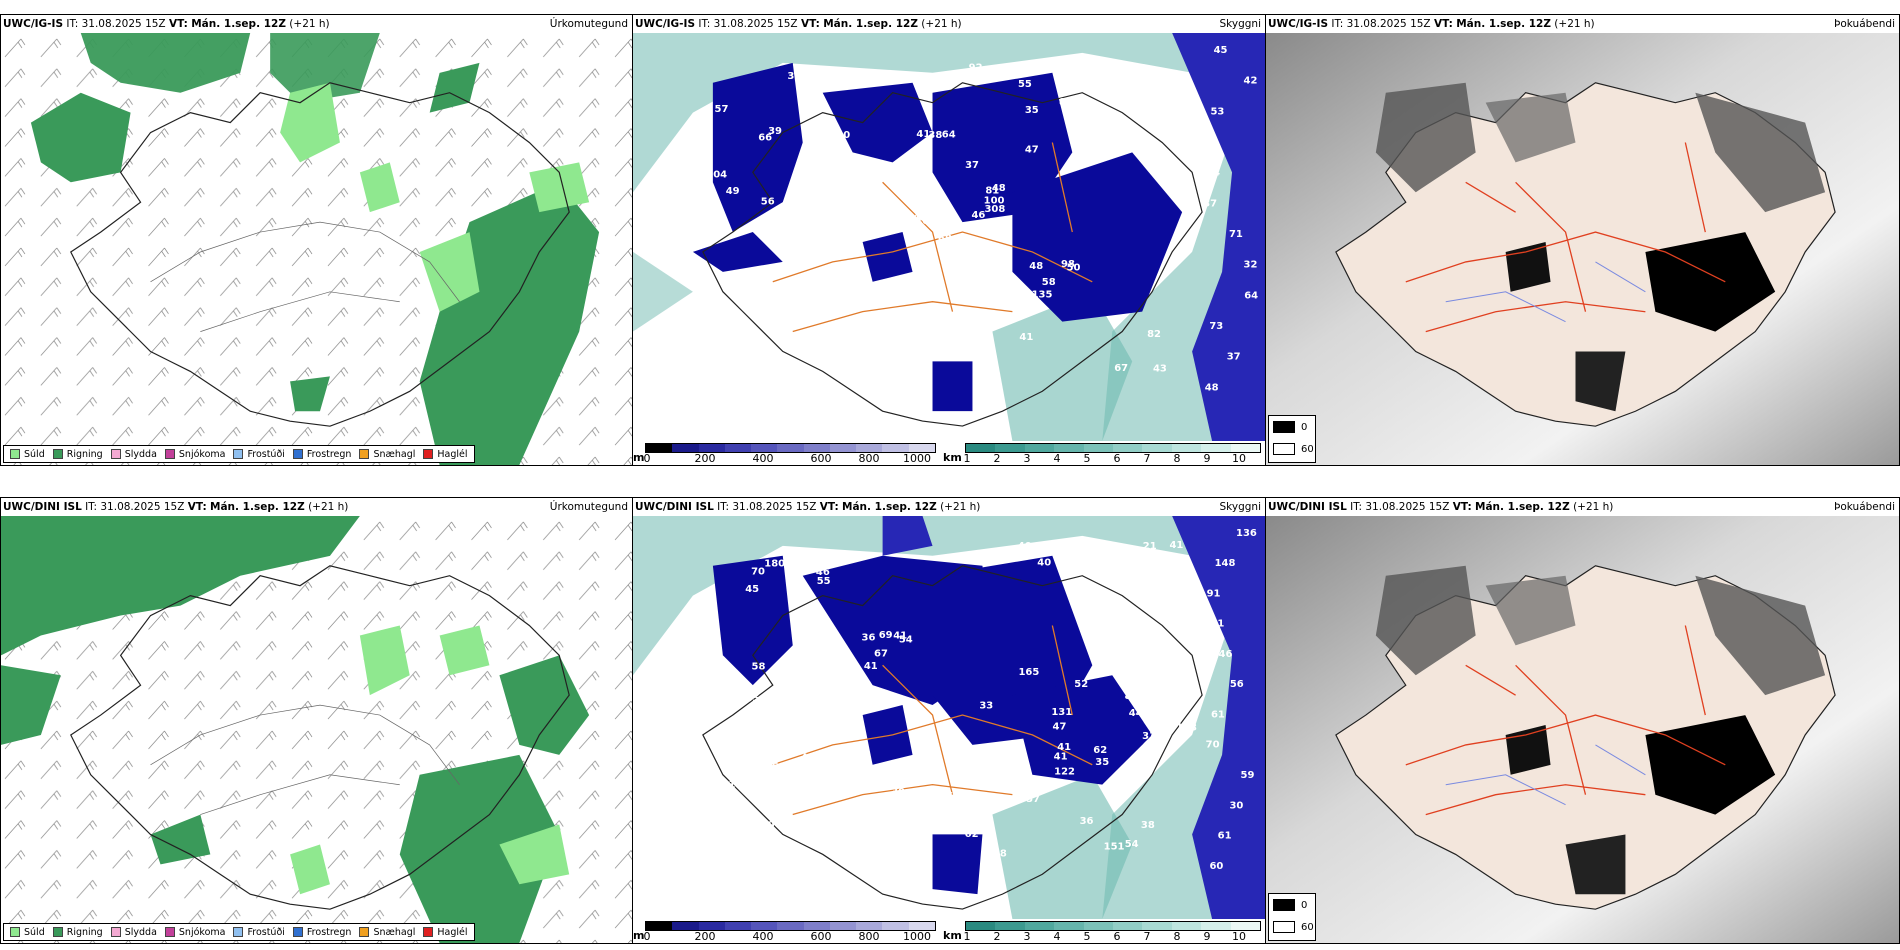 This screenshot has width=1900, height=950. What do you see at coordinates (1103, 931) in the screenshot?
I see `visibility-colorbar: km 1 2 3 4 5 6 7 8 9 10` at bounding box center [1103, 931].